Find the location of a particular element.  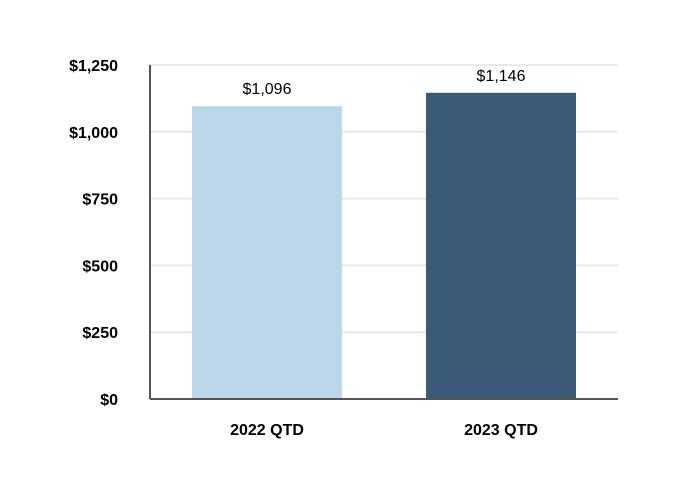

data-labels: $1,096 $1,146 is located at coordinates (384, 83).